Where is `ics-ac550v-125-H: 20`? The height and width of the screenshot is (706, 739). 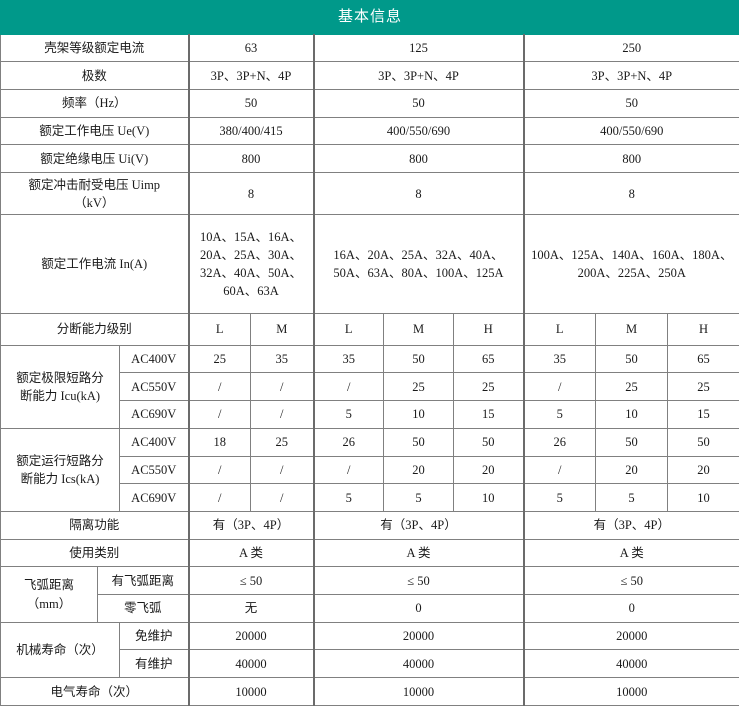 ics-ac550v-125-H: 20 is located at coordinates (488, 470).